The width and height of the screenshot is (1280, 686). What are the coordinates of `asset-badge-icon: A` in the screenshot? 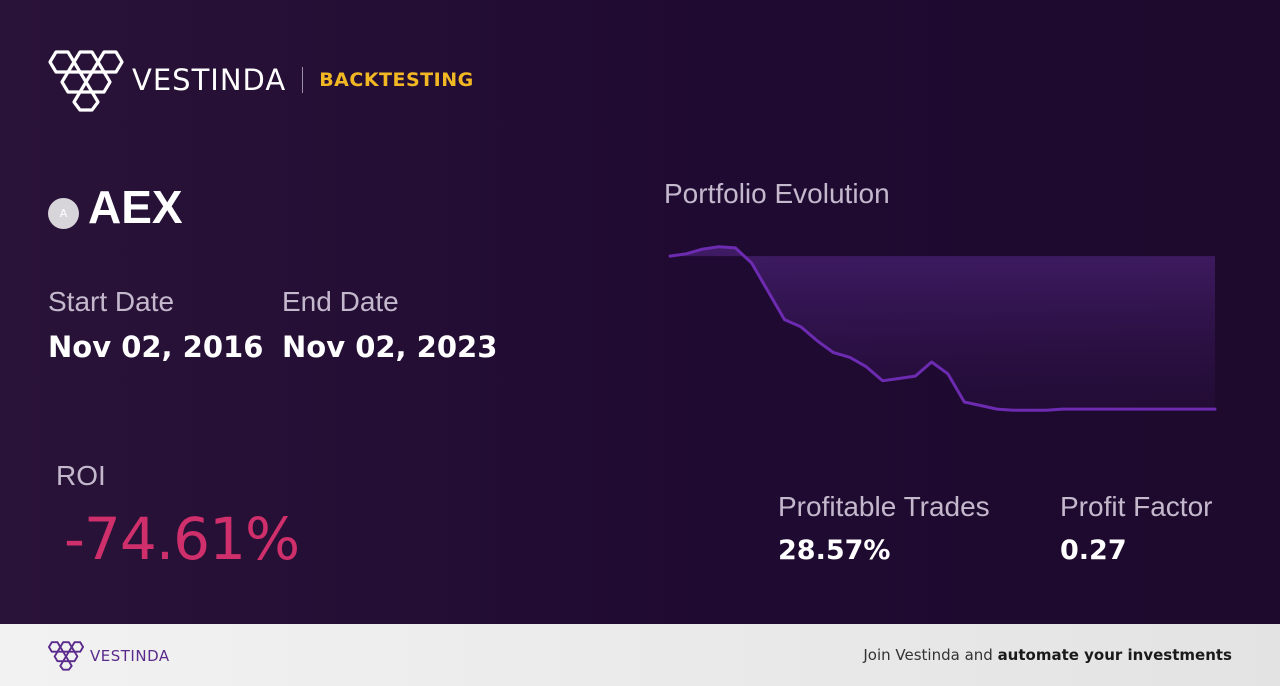 It's located at (63, 213).